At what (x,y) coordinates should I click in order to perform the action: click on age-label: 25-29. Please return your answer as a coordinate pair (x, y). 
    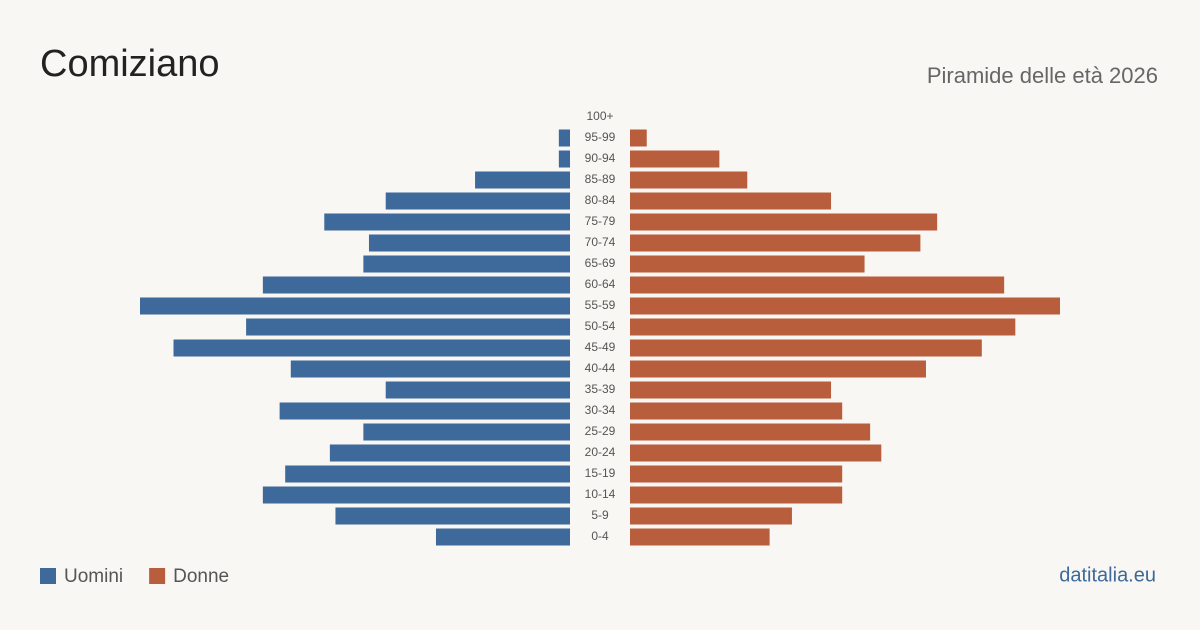
    Looking at the image, I should click on (600, 431).